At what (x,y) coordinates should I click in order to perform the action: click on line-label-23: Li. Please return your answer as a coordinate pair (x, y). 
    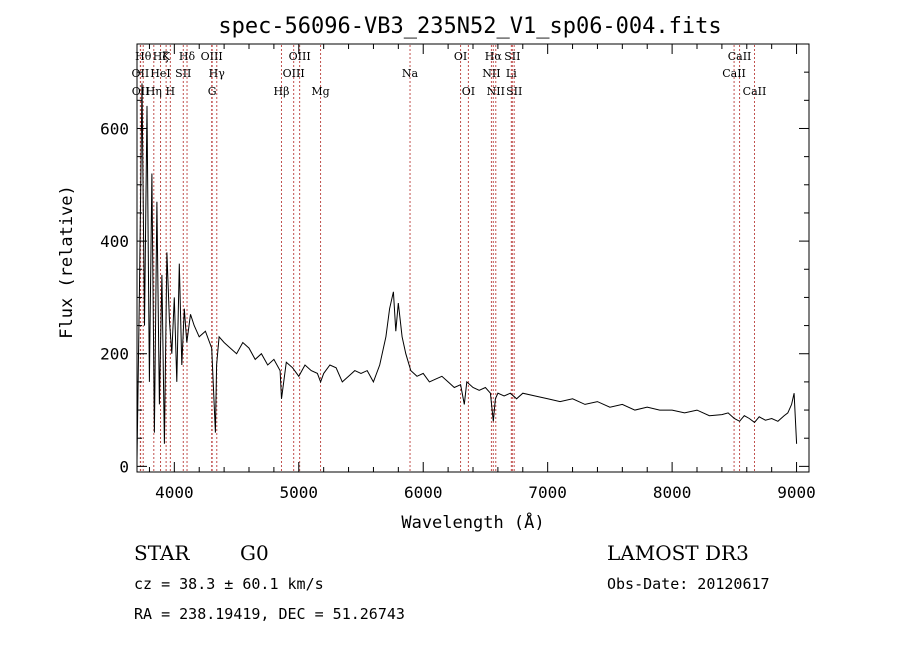
    Looking at the image, I should click on (511, 73).